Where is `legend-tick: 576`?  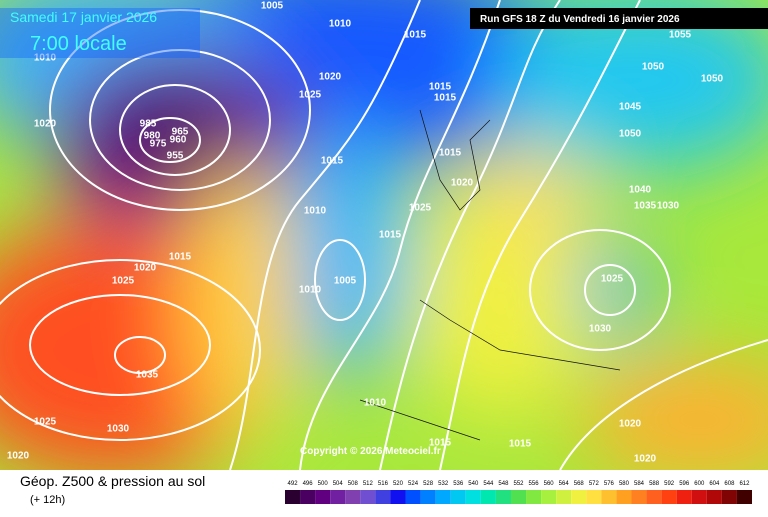 legend-tick: 576 is located at coordinates (609, 484).